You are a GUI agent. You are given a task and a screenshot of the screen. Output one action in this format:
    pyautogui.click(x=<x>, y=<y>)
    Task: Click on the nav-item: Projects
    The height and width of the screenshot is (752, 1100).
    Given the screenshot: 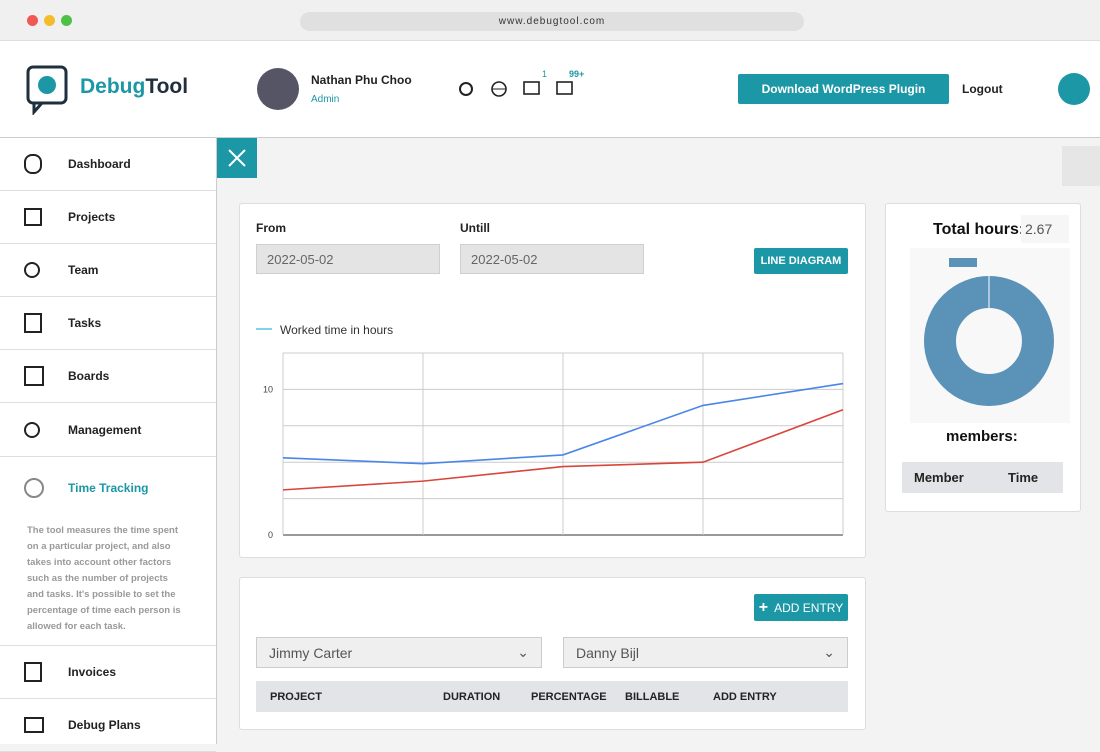 What is the action you would take?
    pyautogui.click(x=108, y=217)
    